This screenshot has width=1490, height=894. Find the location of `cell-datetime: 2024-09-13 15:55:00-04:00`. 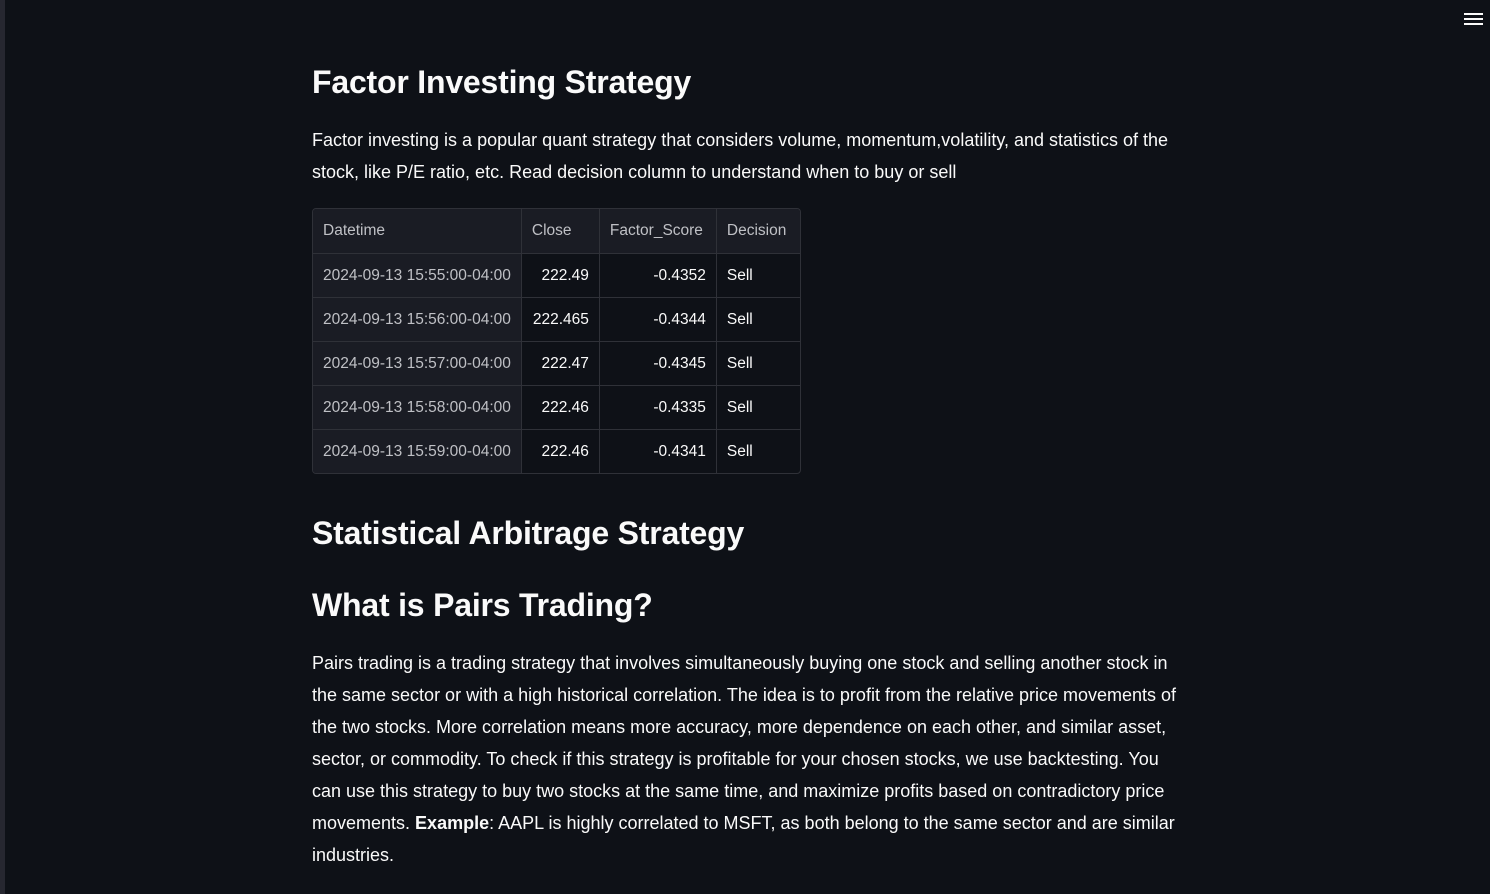

cell-datetime: 2024-09-13 15:55:00-04:00 is located at coordinates (417, 275).